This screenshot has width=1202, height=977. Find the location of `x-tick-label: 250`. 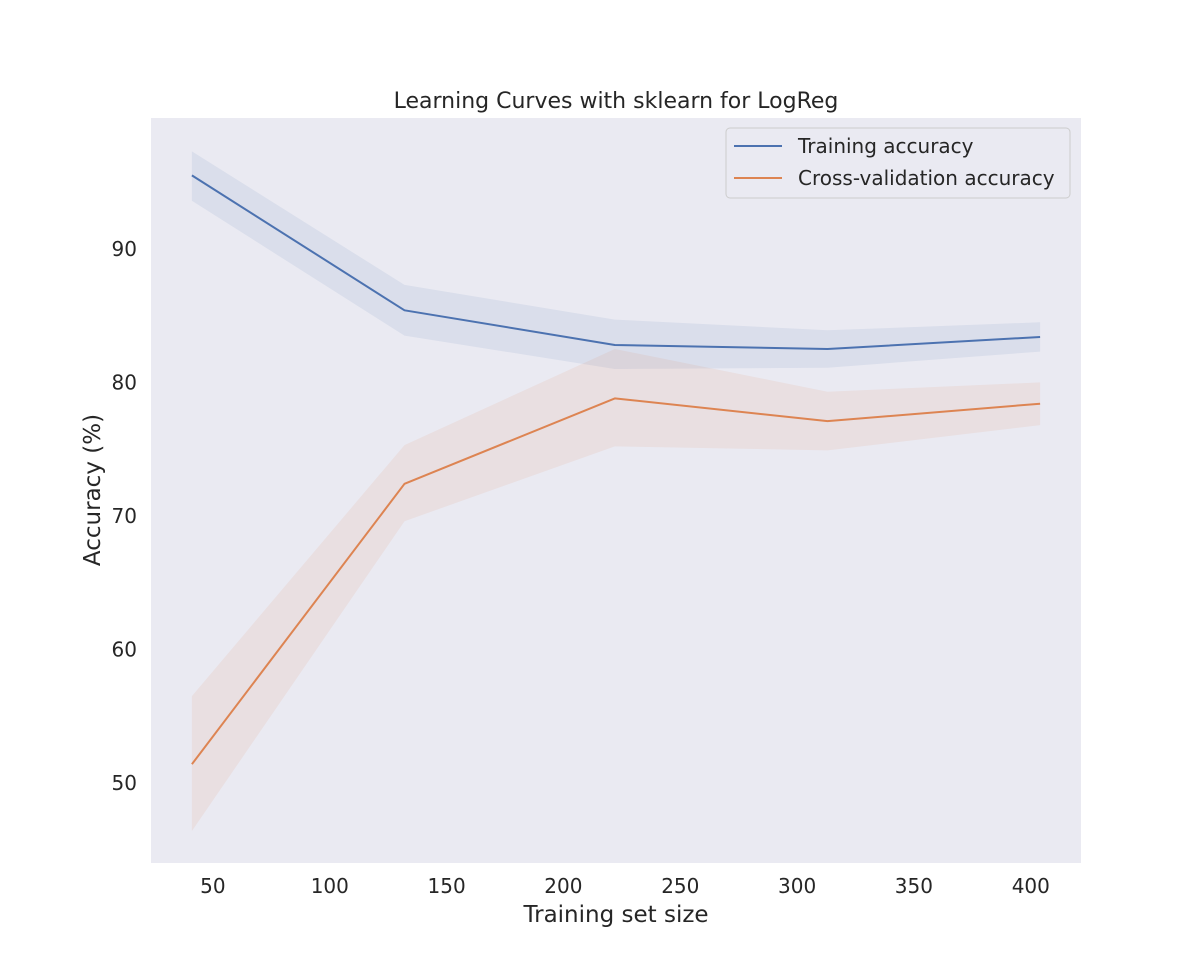

x-tick-label: 250 is located at coordinates (680, 886).